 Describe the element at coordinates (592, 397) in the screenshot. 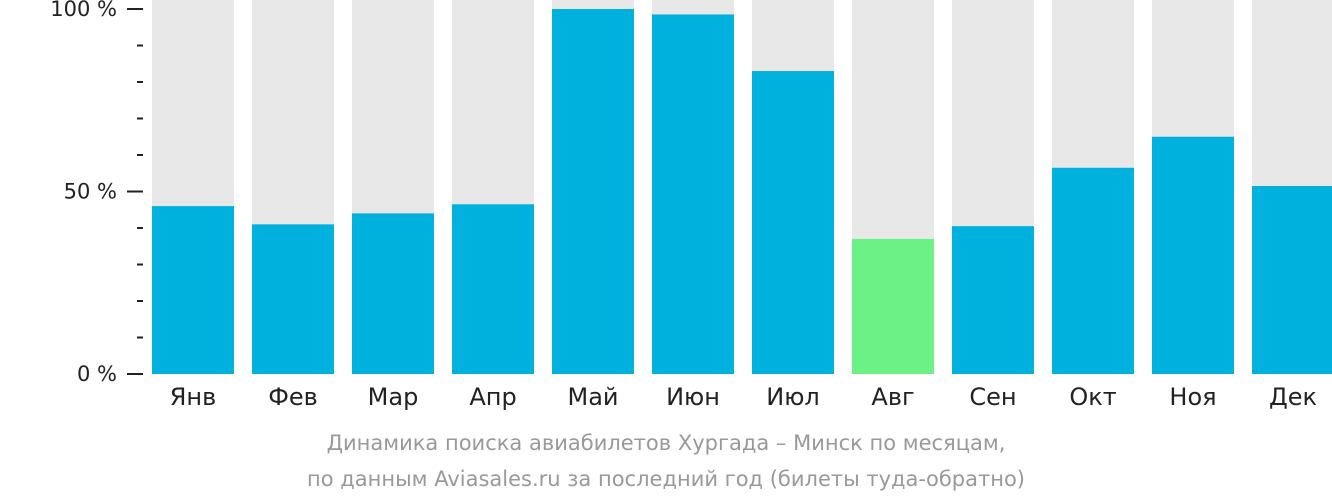

I see `x-tick-label-4: Май` at that location.